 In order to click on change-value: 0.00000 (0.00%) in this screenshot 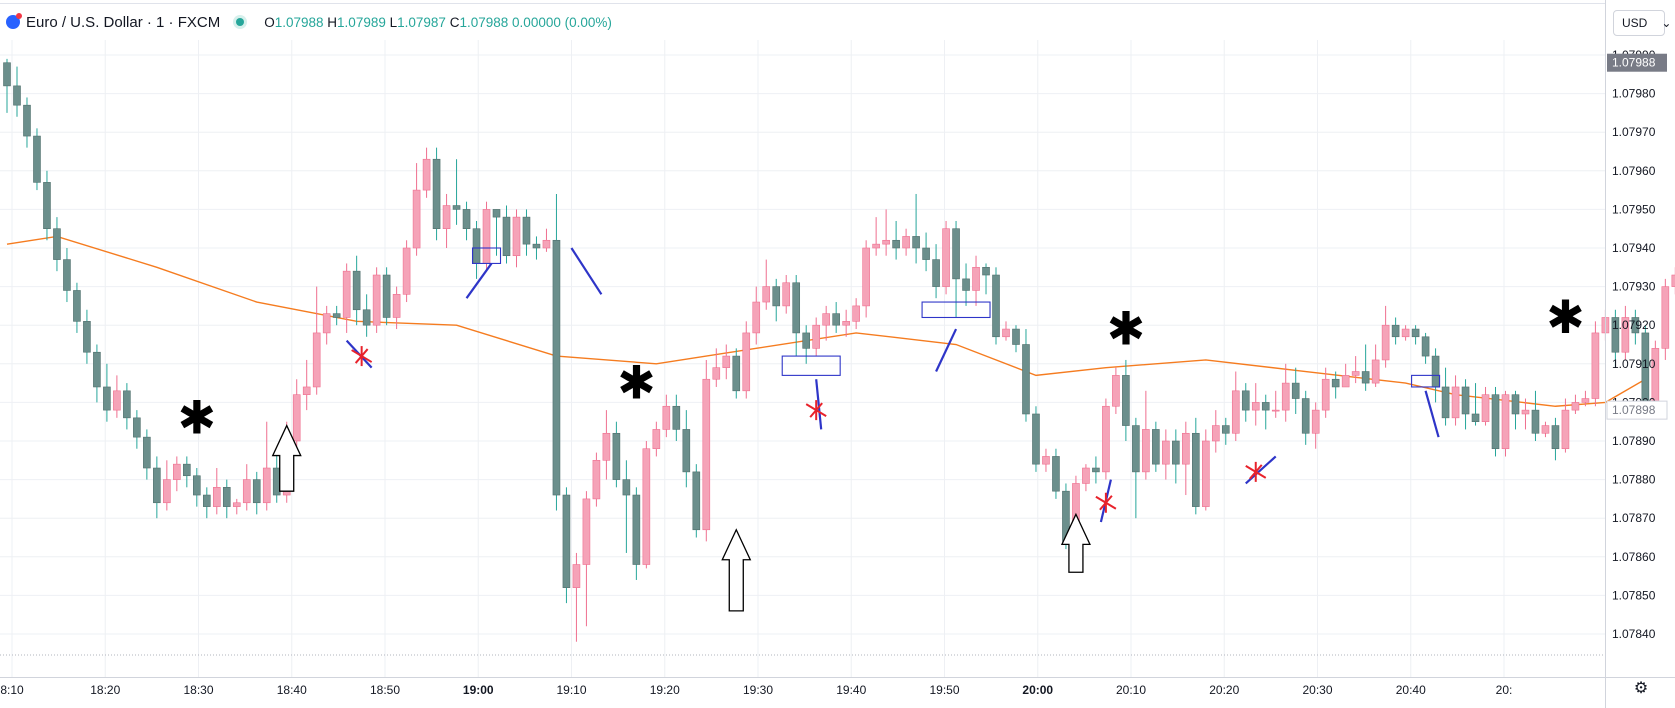, I will do `click(562, 22)`.